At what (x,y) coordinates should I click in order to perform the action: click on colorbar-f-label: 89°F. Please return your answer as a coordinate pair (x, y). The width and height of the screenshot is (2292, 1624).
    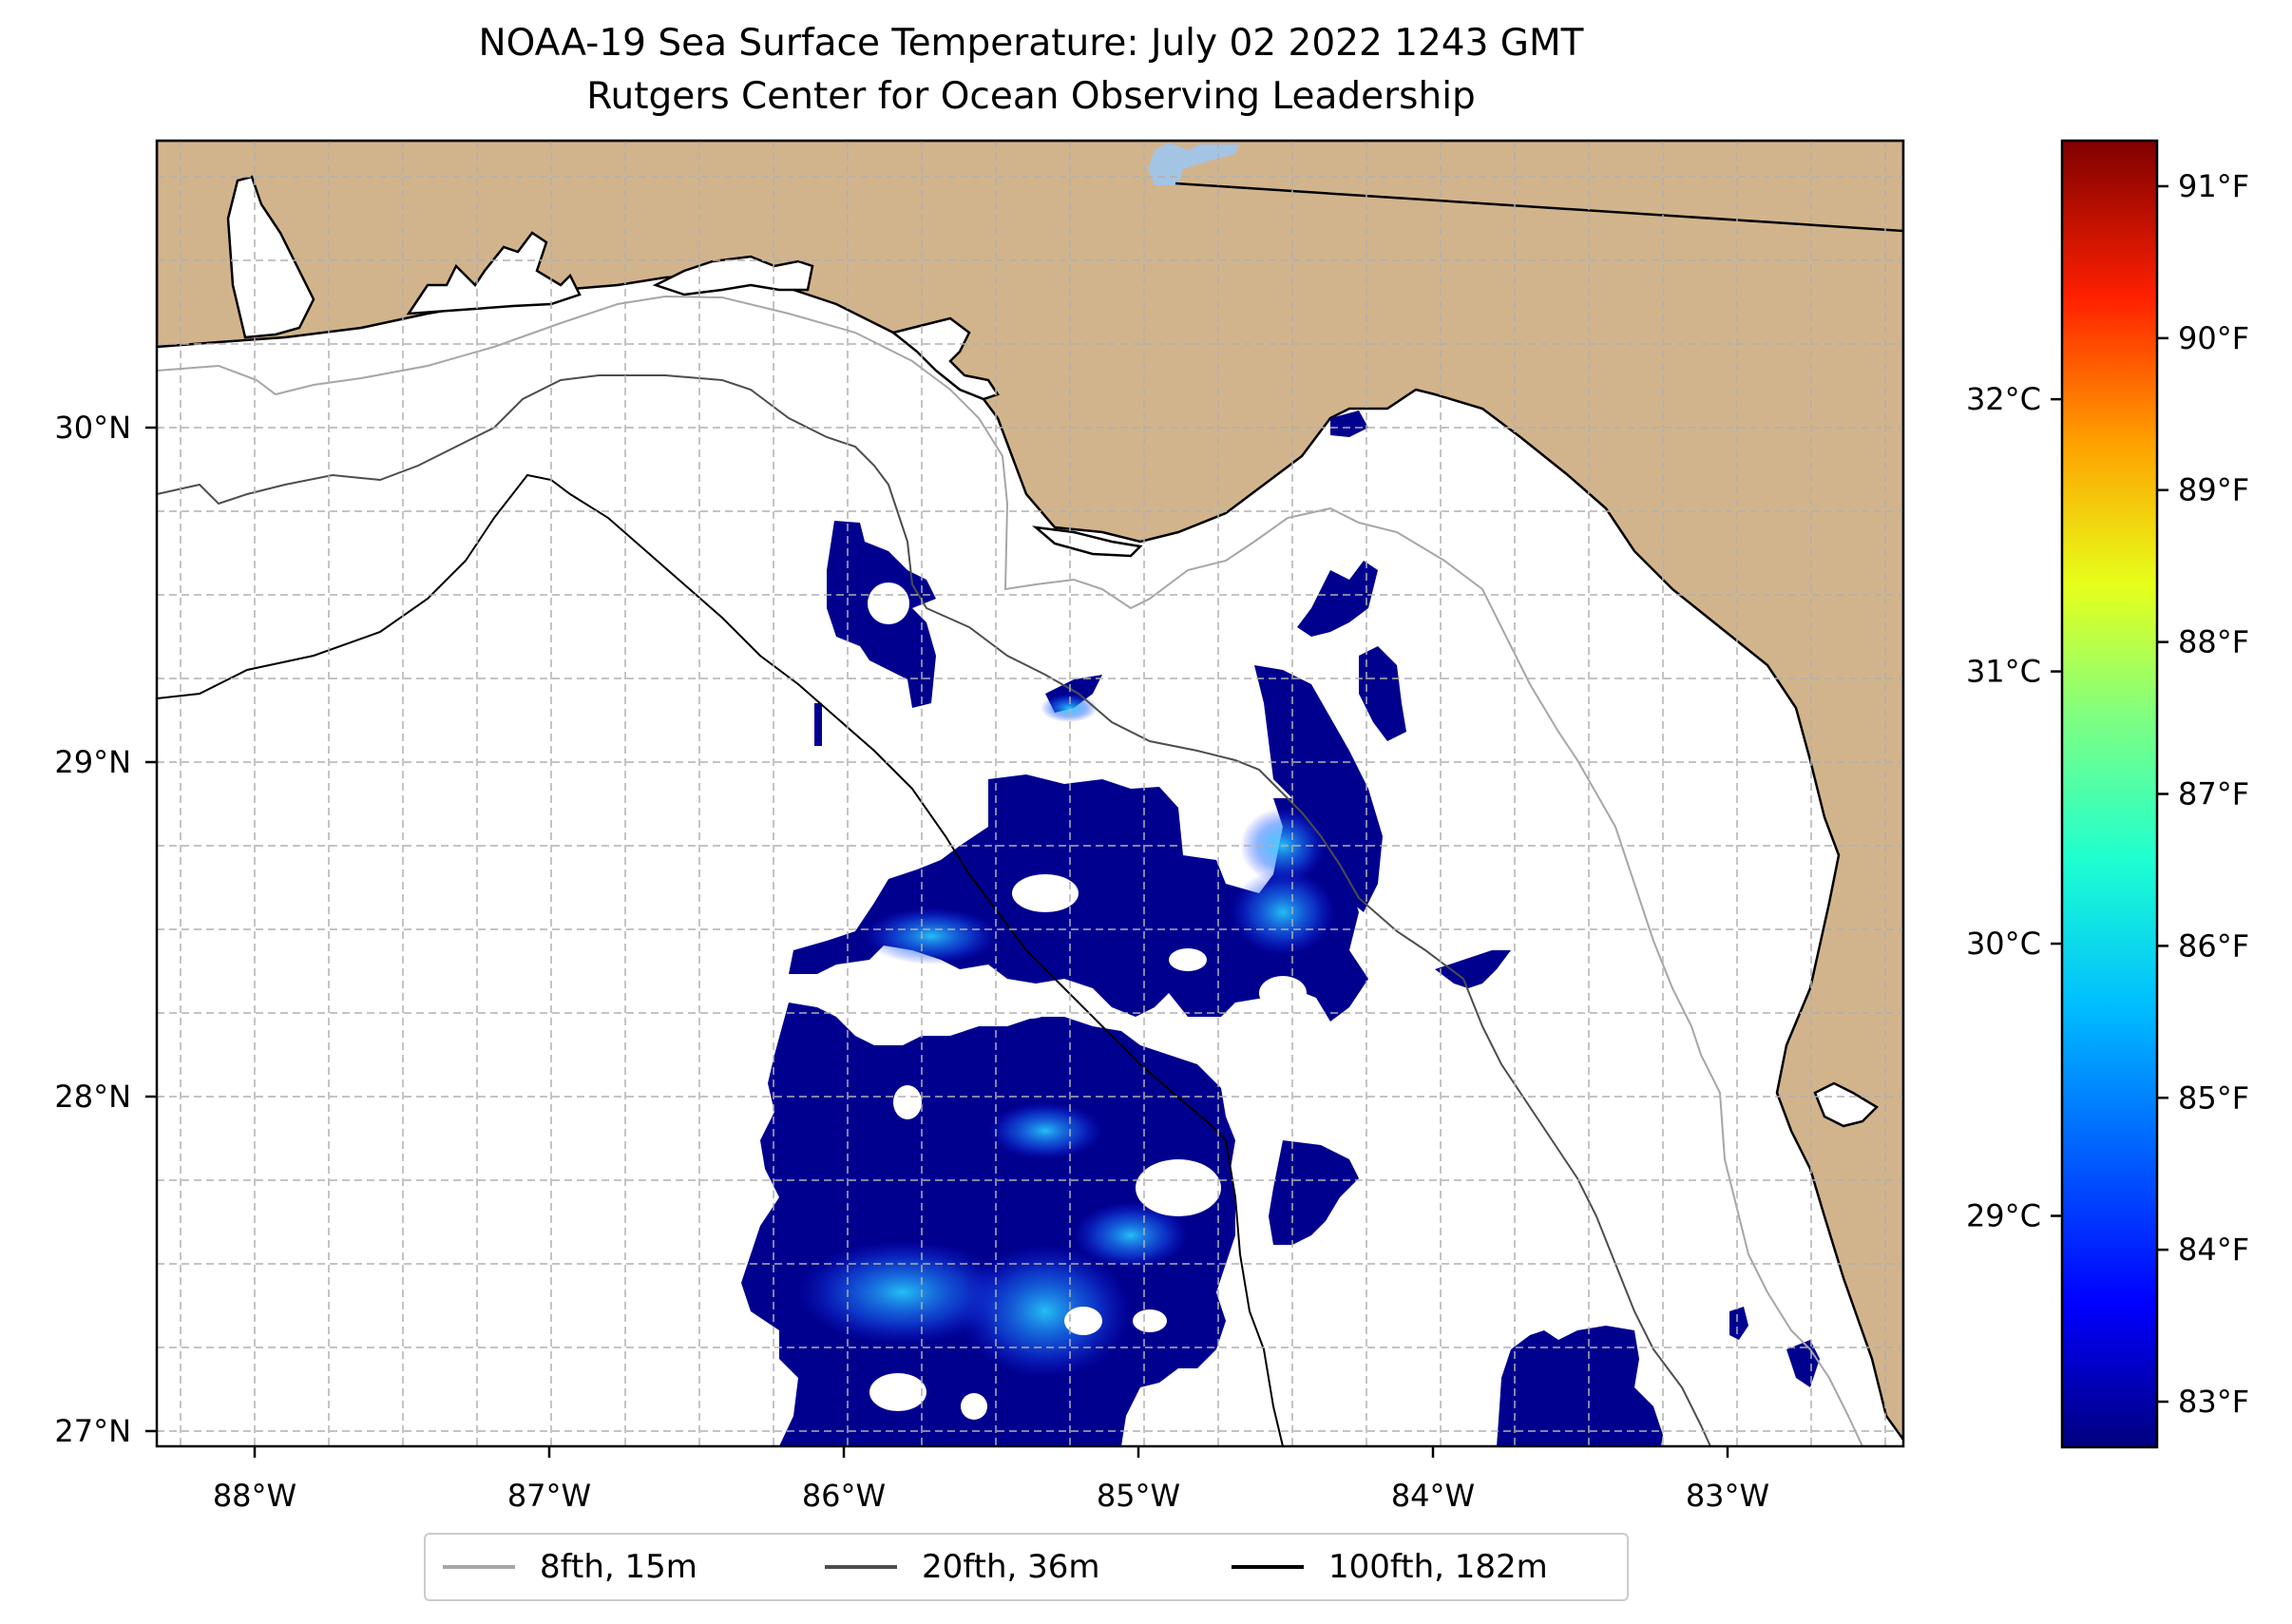
    Looking at the image, I should click on (2213, 490).